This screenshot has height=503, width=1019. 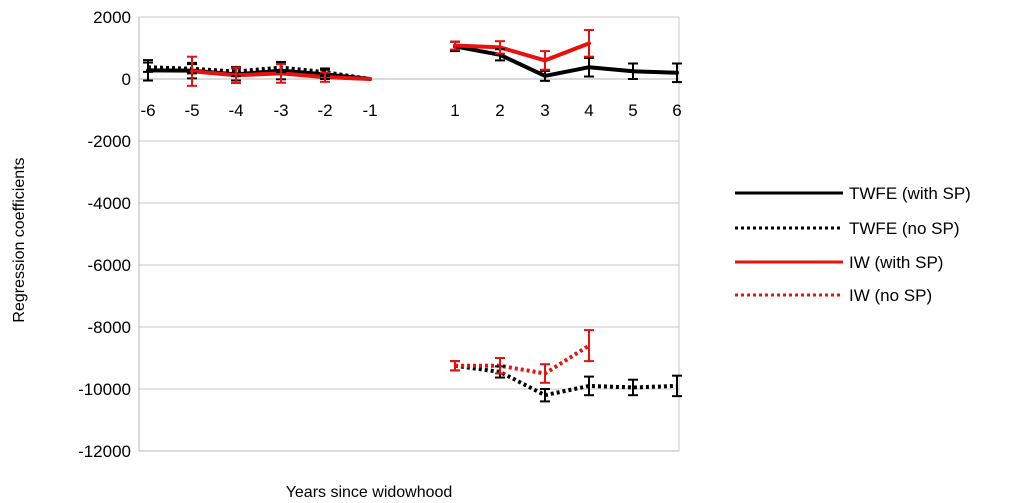 I want to click on x-tick-label: -4, so click(x=235, y=110).